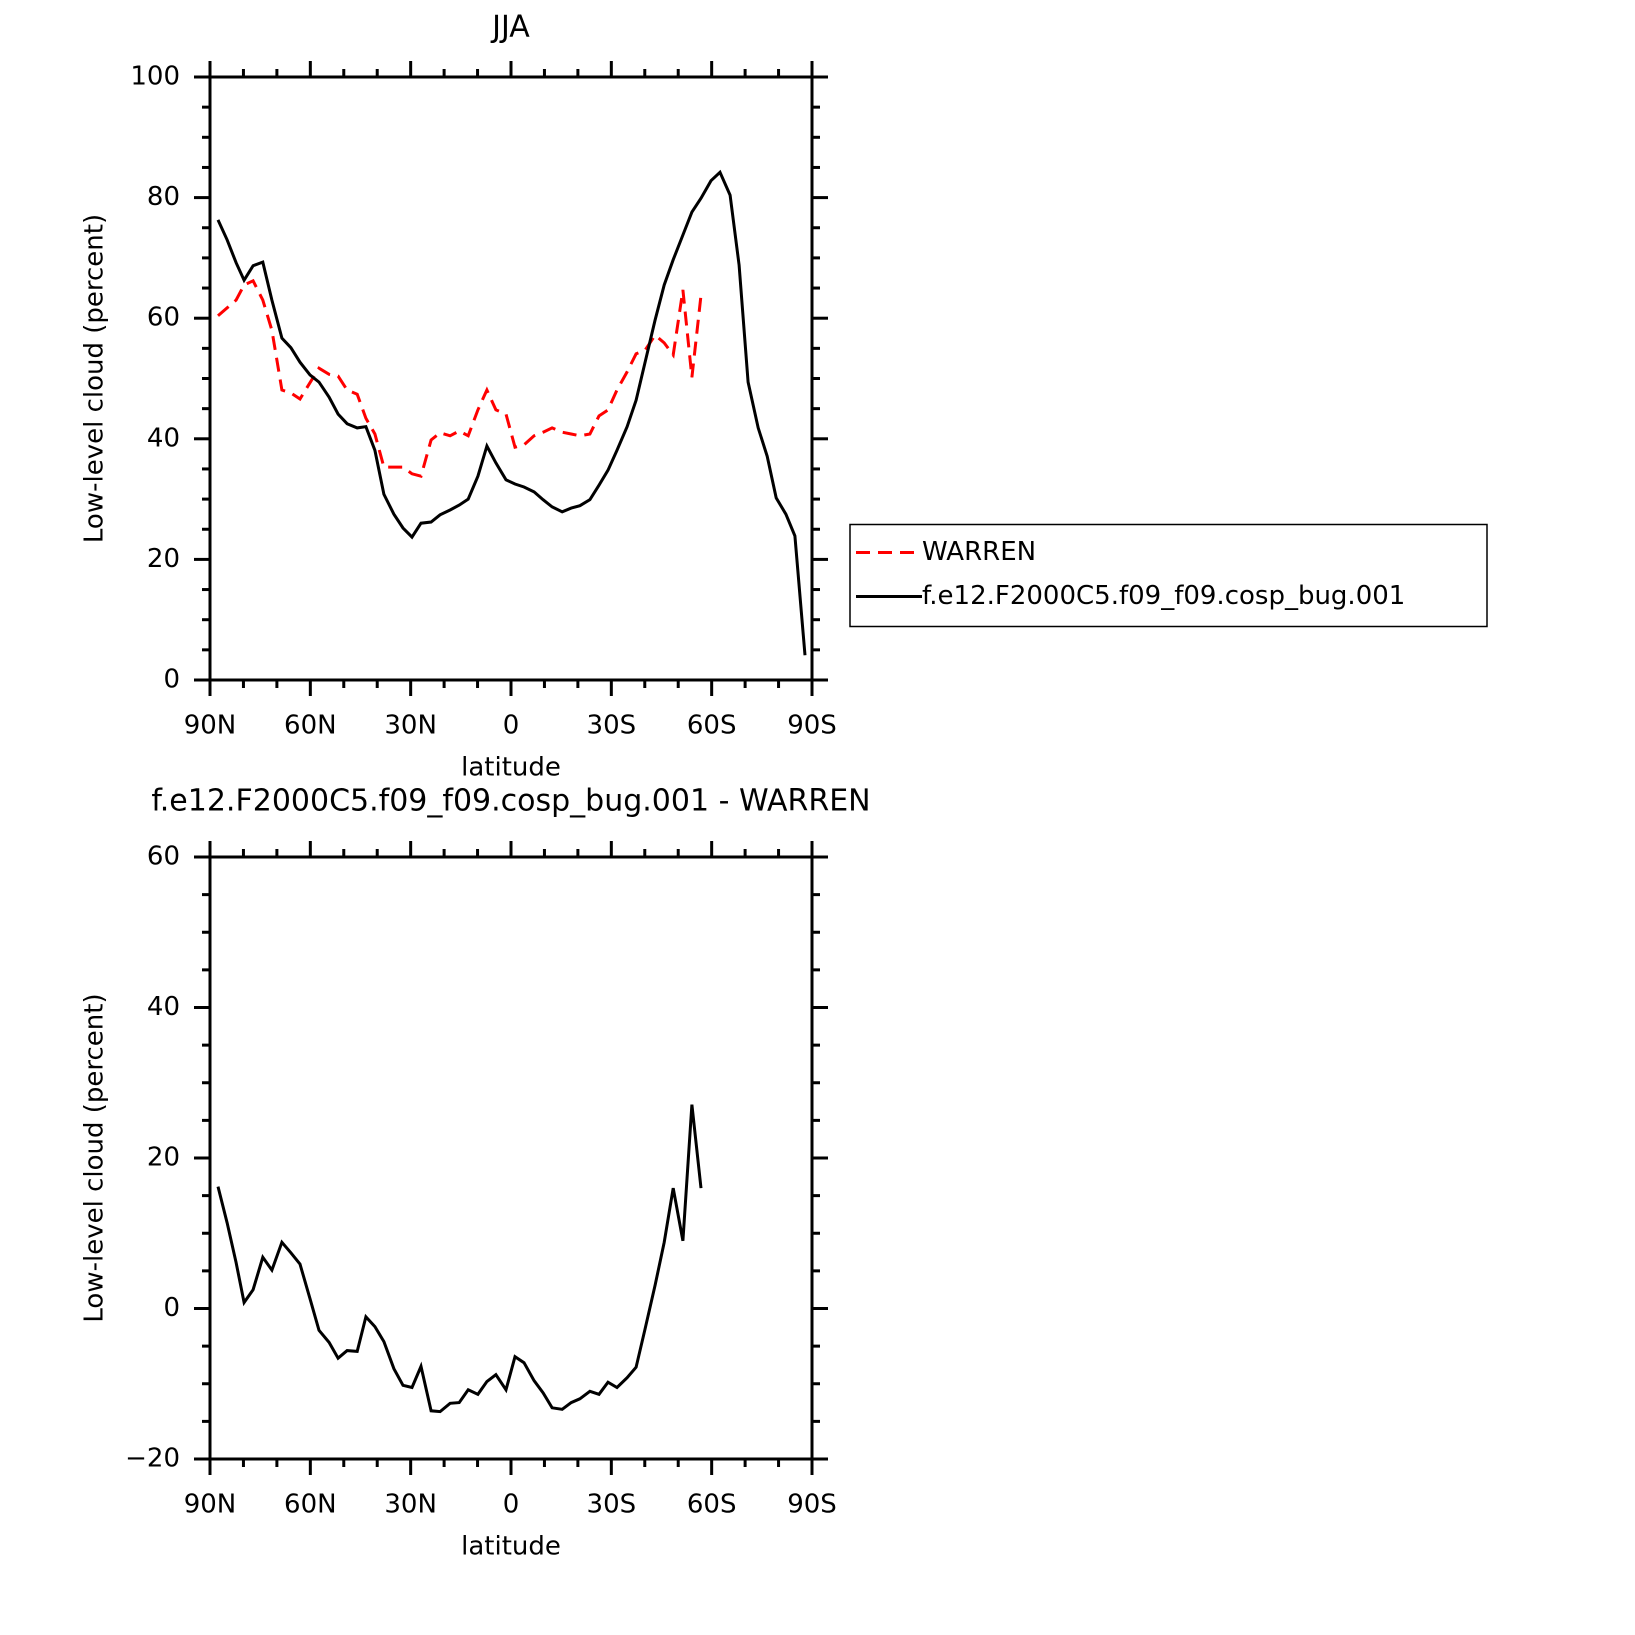  I want to click on y-tick-label: 80, so click(163, 197).